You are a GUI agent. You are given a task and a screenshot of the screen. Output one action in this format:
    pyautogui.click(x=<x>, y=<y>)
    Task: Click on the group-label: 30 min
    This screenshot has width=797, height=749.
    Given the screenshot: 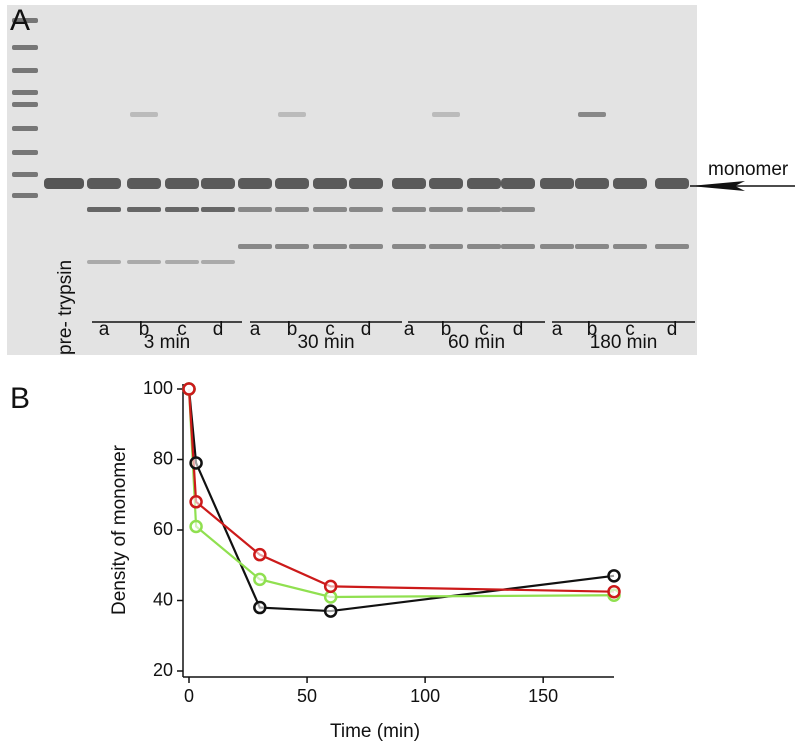 What is the action you would take?
    pyautogui.click(x=325, y=342)
    